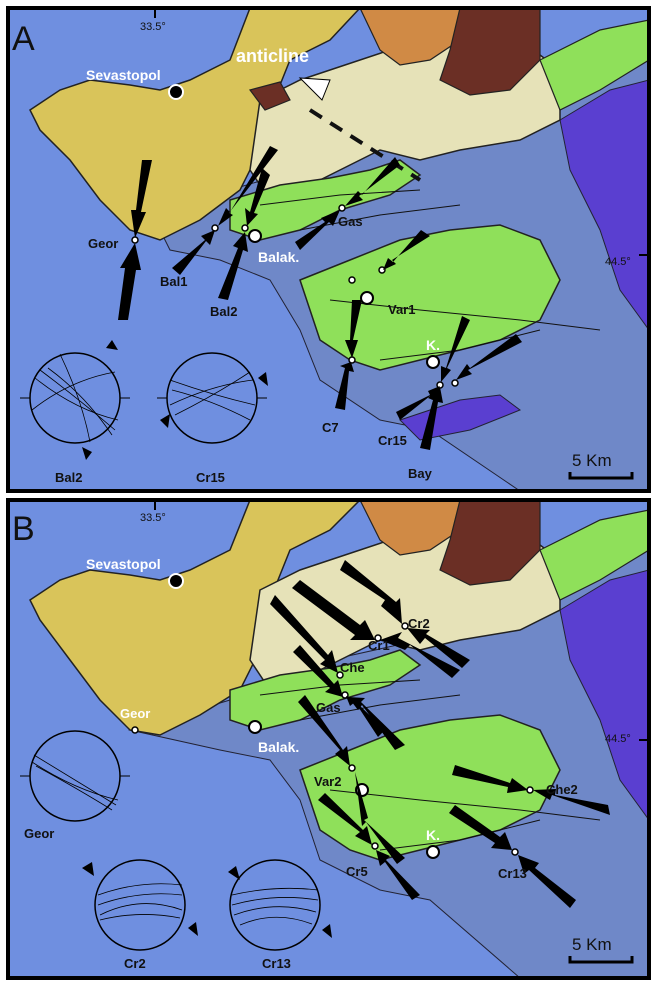 The width and height of the screenshot is (656, 985). I want to click on site-label: Cr13, so click(512, 873).